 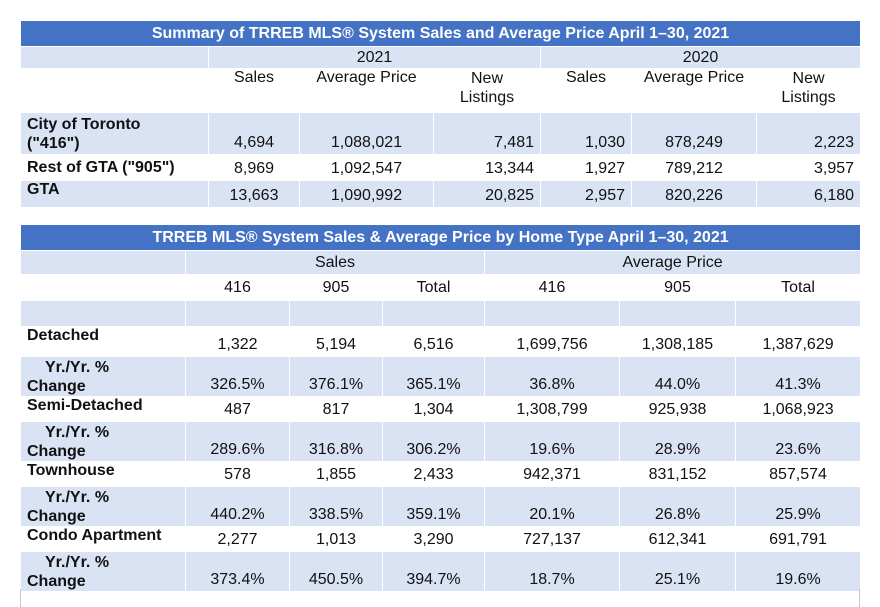 I want to click on cell: 1,855, so click(x=336, y=474).